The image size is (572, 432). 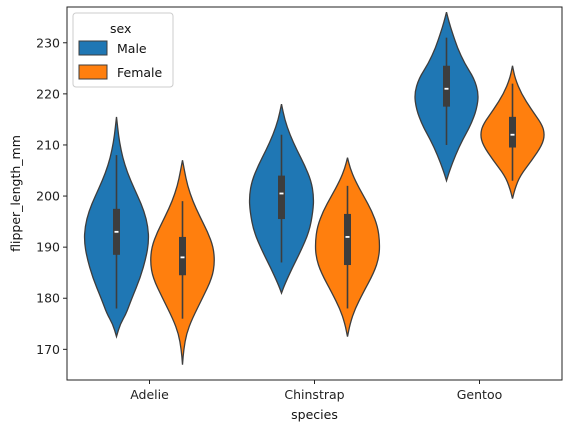 I want to click on x-tick-label-adelie: Adelie, so click(x=149, y=394).